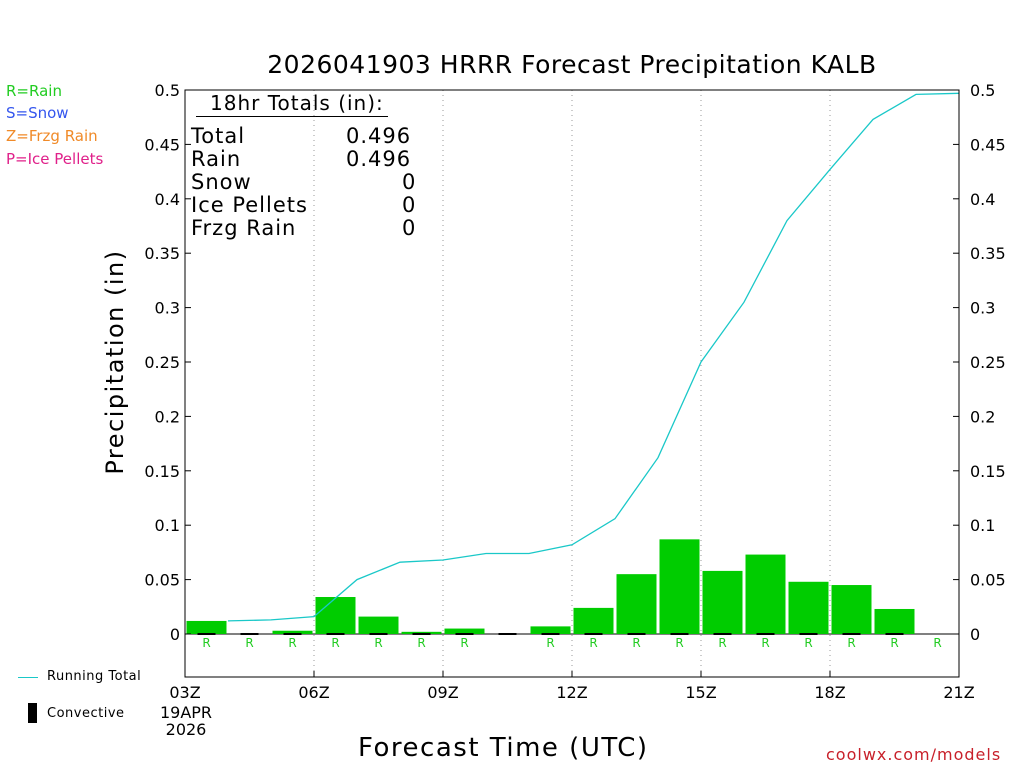 Image resolution: width=1024 pixels, height=768 pixels. Describe the element at coordinates (162, 144) in the screenshot. I see `y-tick-label-left: 0.45` at that location.